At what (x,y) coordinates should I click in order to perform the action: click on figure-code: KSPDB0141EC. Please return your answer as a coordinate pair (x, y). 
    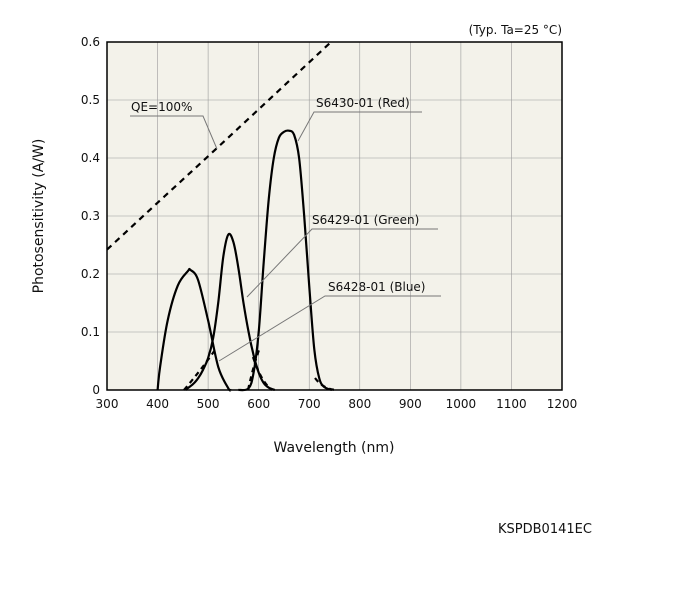
    Looking at the image, I should click on (545, 529).